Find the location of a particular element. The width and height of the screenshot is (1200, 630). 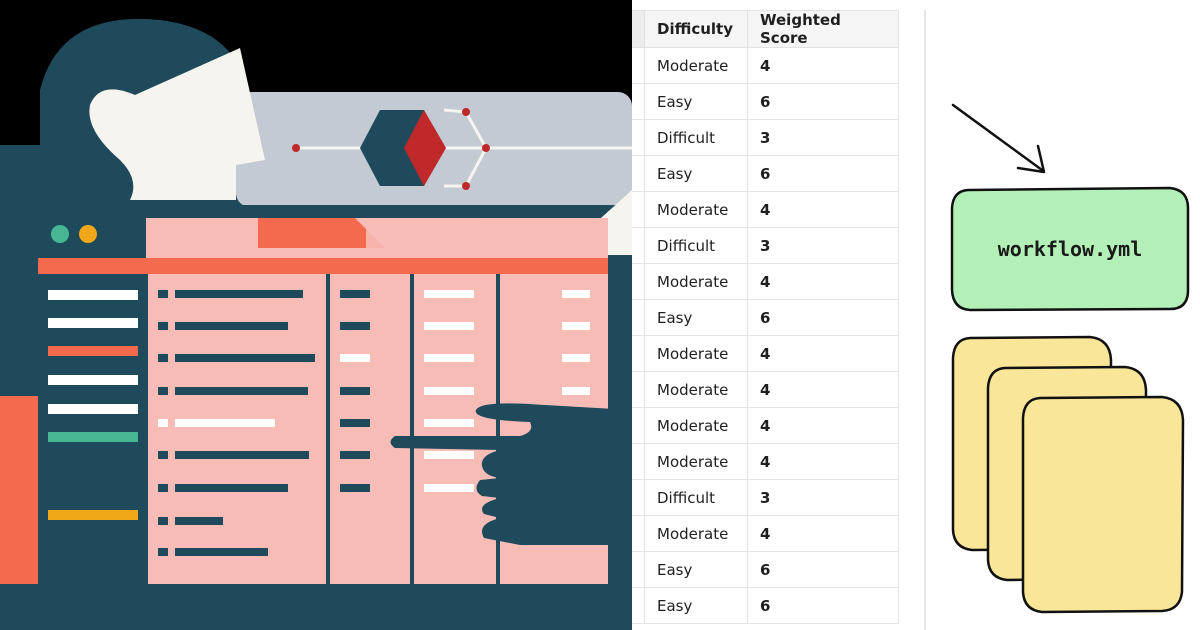

window-header-bar is located at coordinates (323, 266).